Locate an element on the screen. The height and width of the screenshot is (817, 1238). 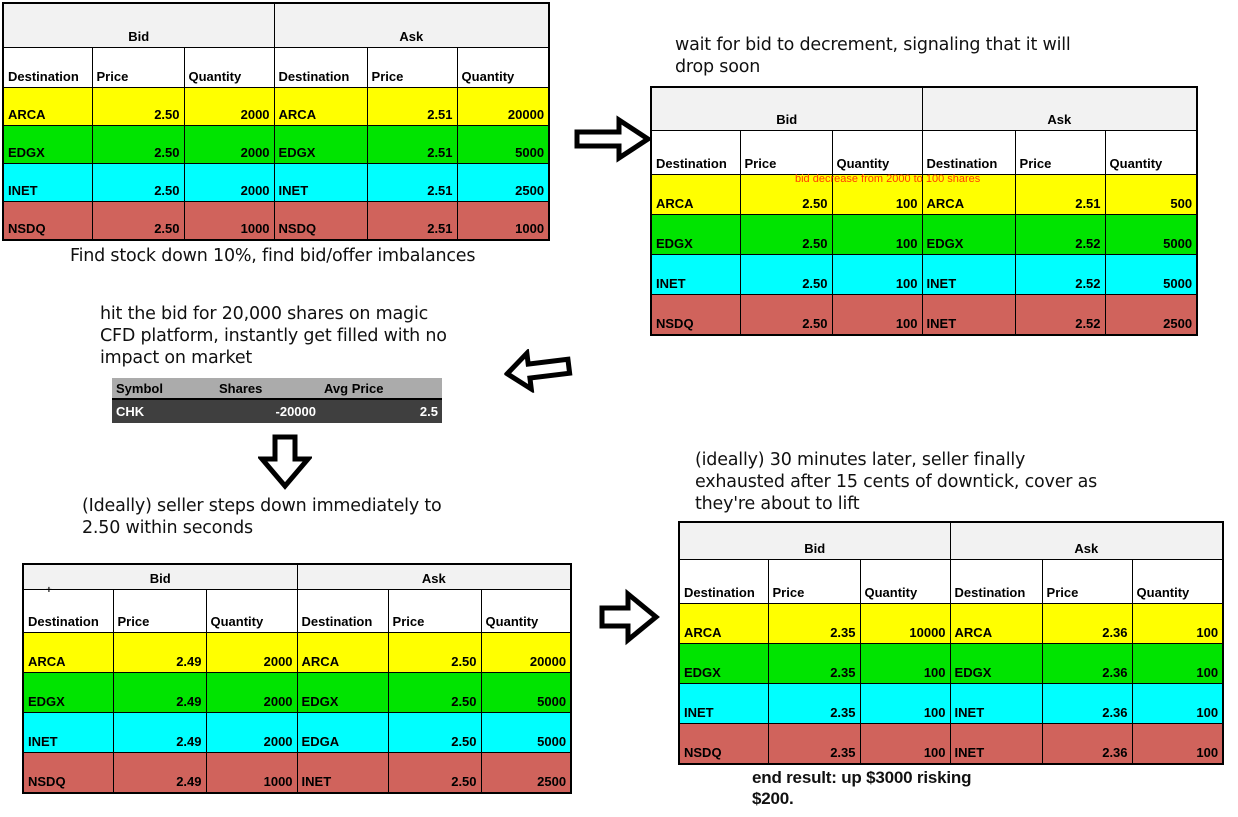
position-blotter: Symbol Shares Avg Price CHK -20000 2.5 is located at coordinates (277, 400).